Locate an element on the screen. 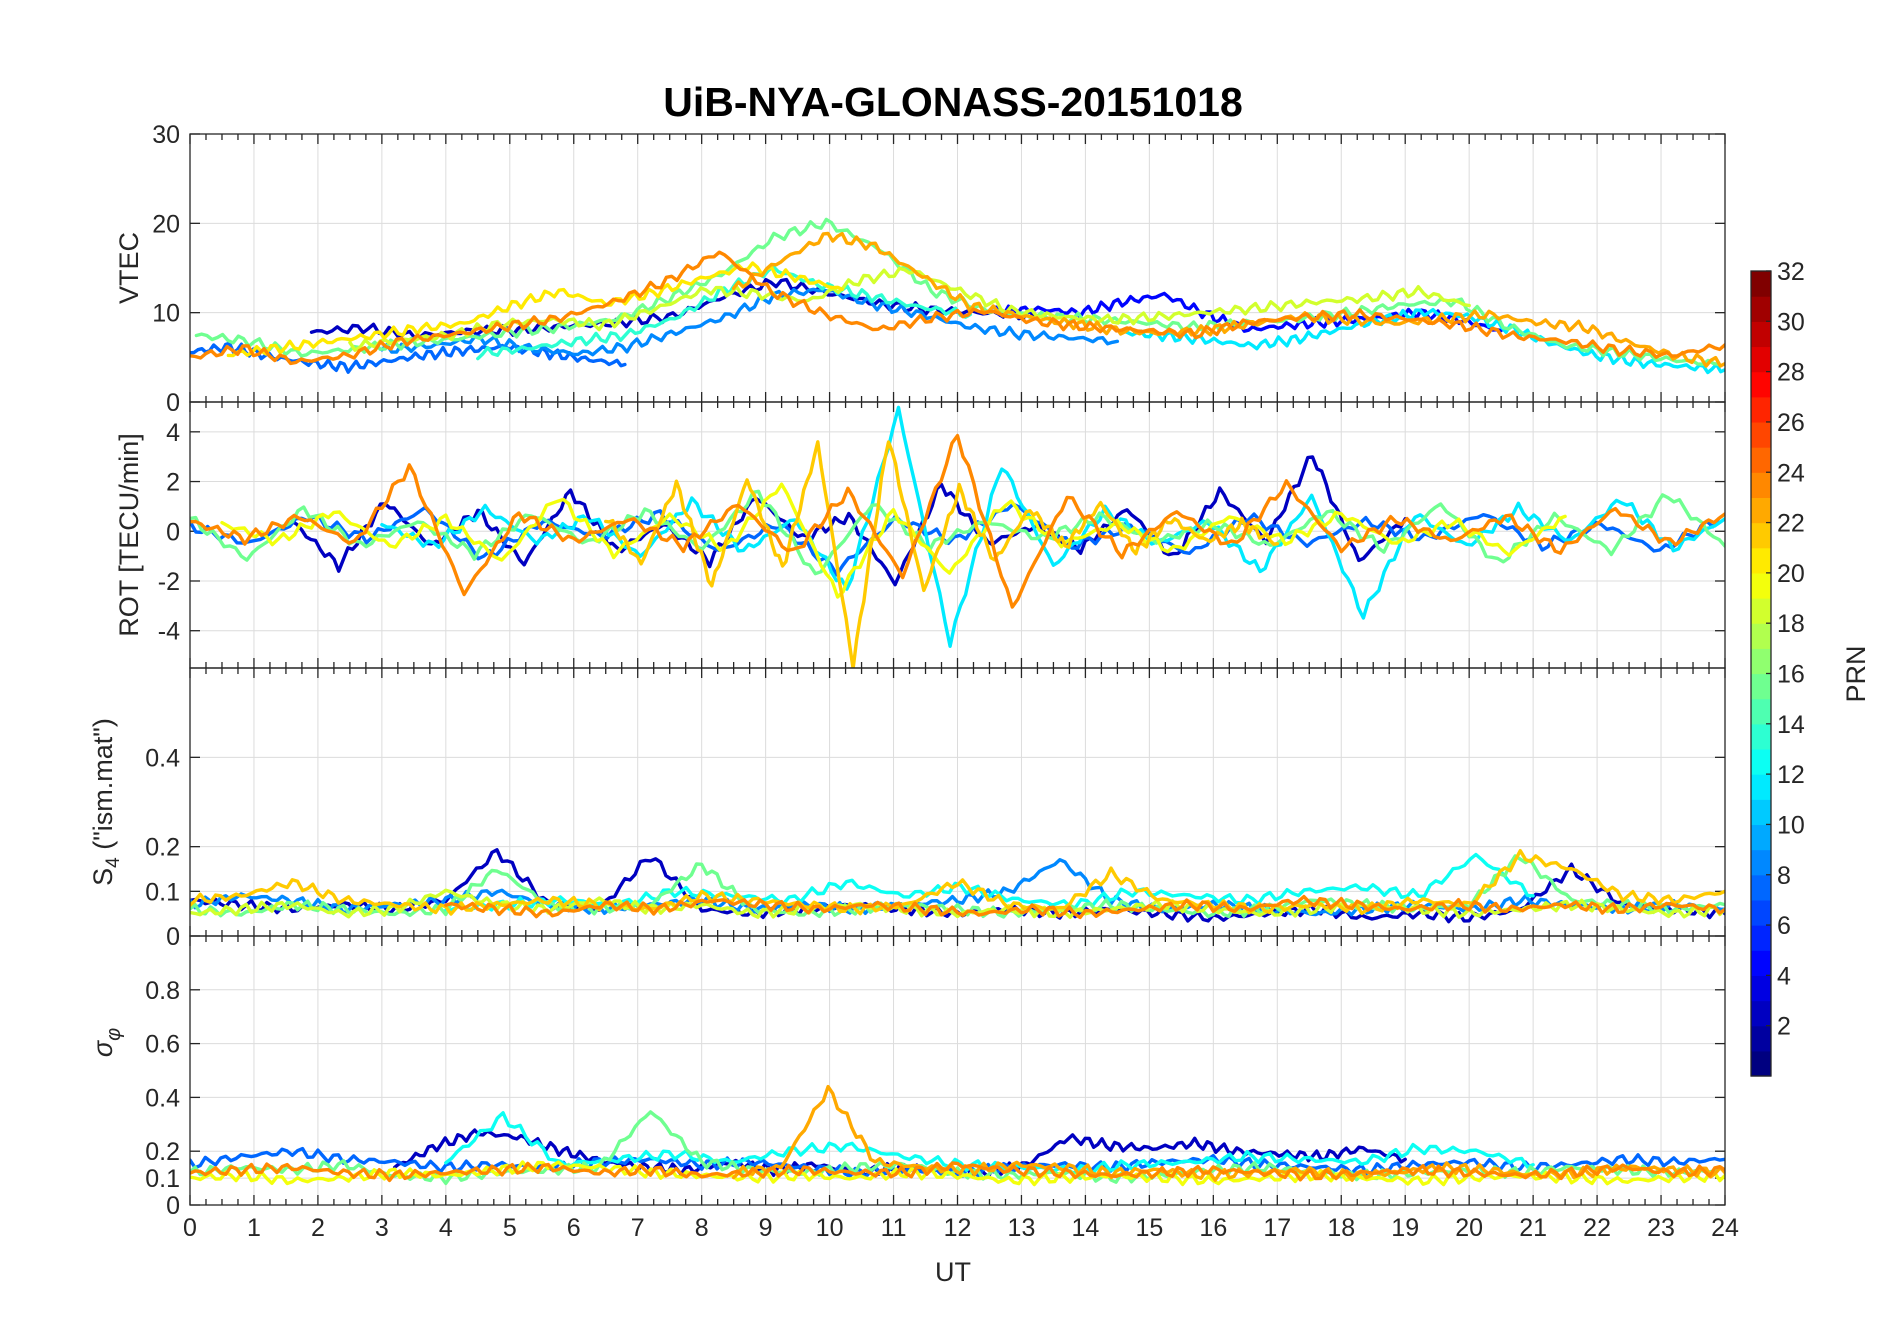 This screenshot has width=1902, height=1330. x-tick-label: 18 is located at coordinates (1341, 1228).